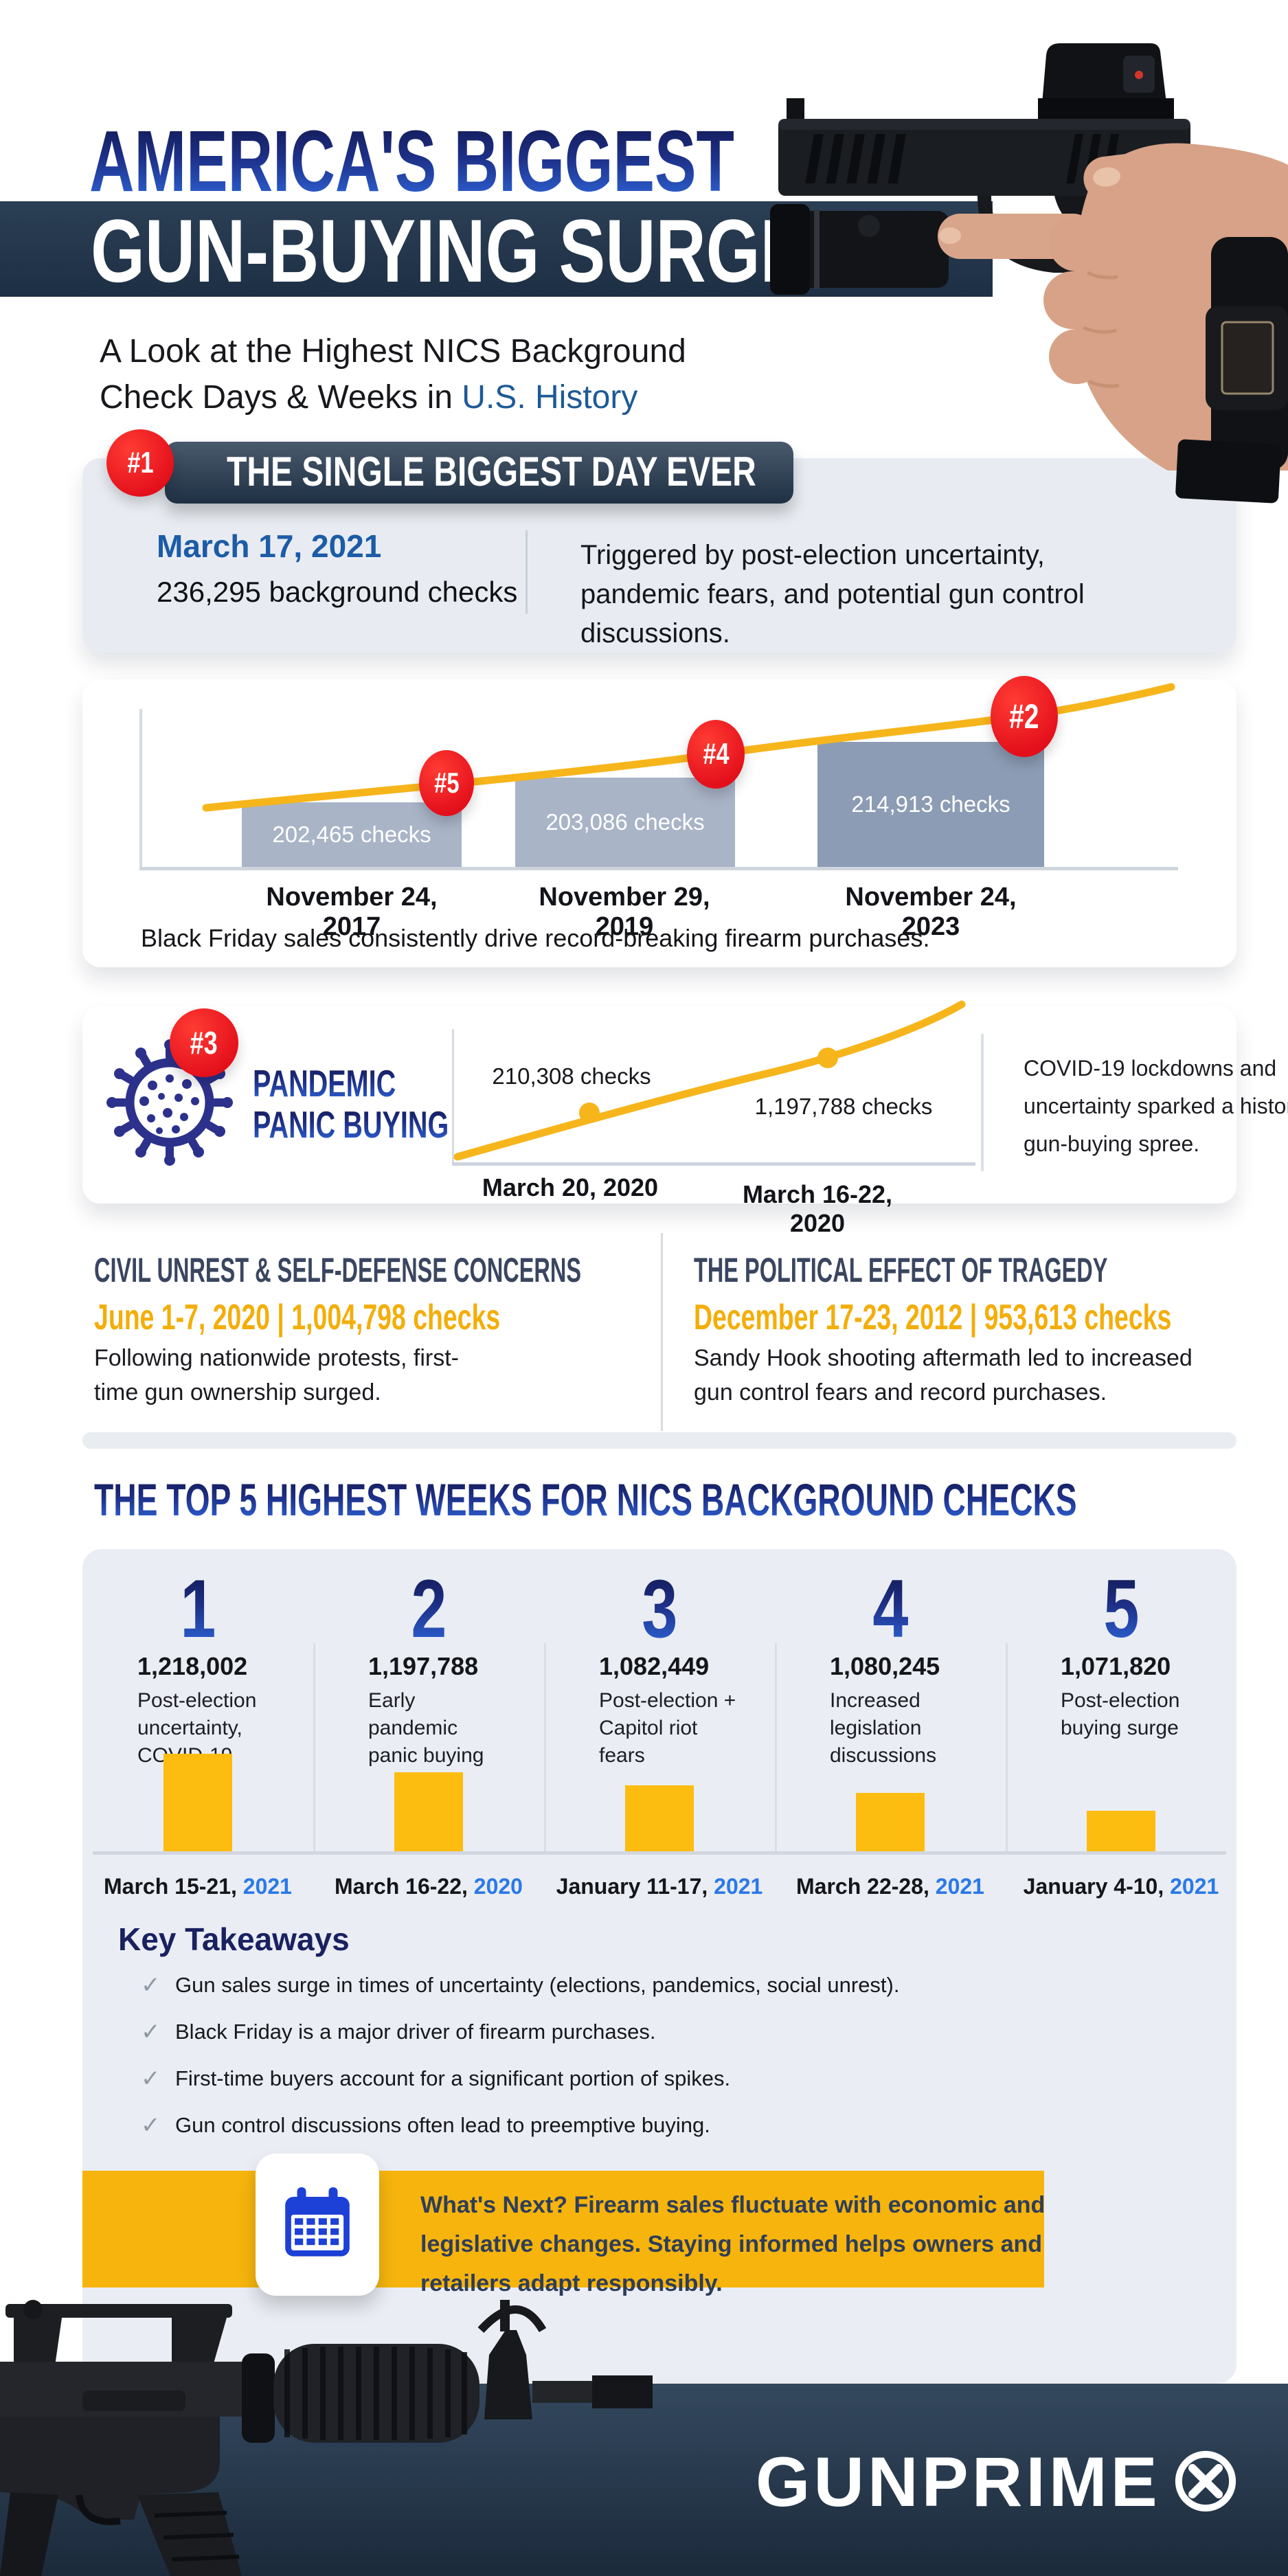  What do you see at coordinates (662, 1332) in the screenshot?
I see `events-divider` at bounding box center [662, 1332].